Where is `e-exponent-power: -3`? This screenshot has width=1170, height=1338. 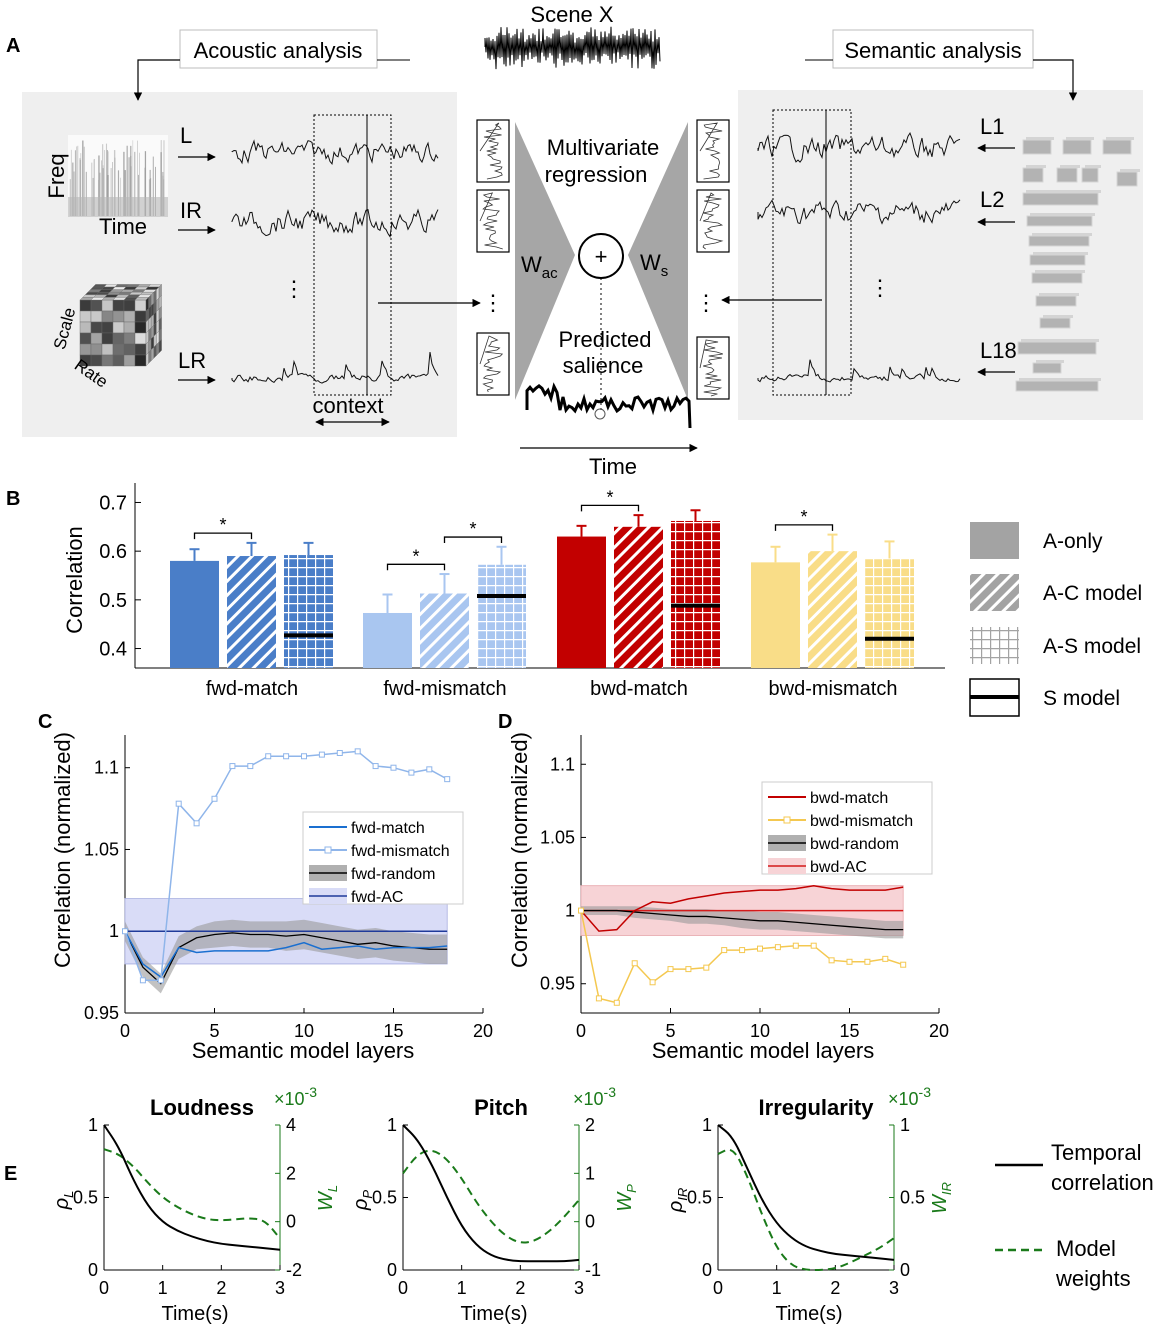 e-exponent-power: -3 is located at coordinates (311, 1092).